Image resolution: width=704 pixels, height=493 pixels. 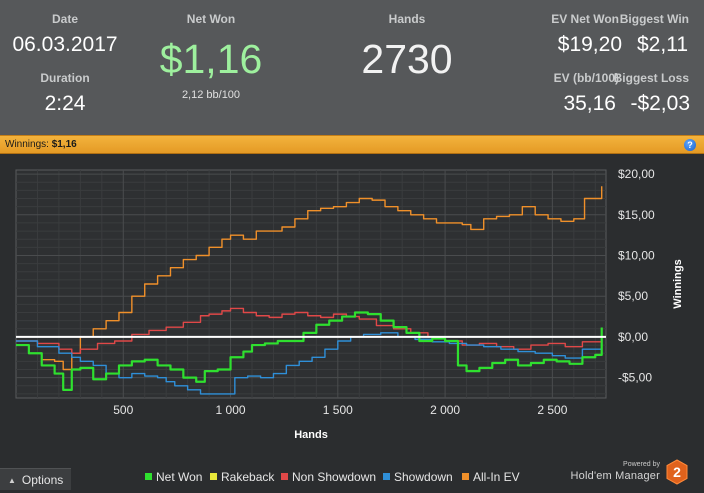 I want to click on hands-label: Hands, so click(x=407, y=19).